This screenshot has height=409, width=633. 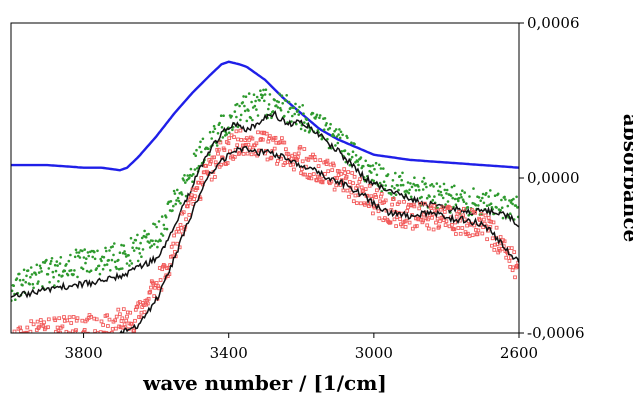 What do you see at coordinates (626, 178) in the screenshot?
I see `y-axis-title: absorbance` at bounding box center [626, 178].